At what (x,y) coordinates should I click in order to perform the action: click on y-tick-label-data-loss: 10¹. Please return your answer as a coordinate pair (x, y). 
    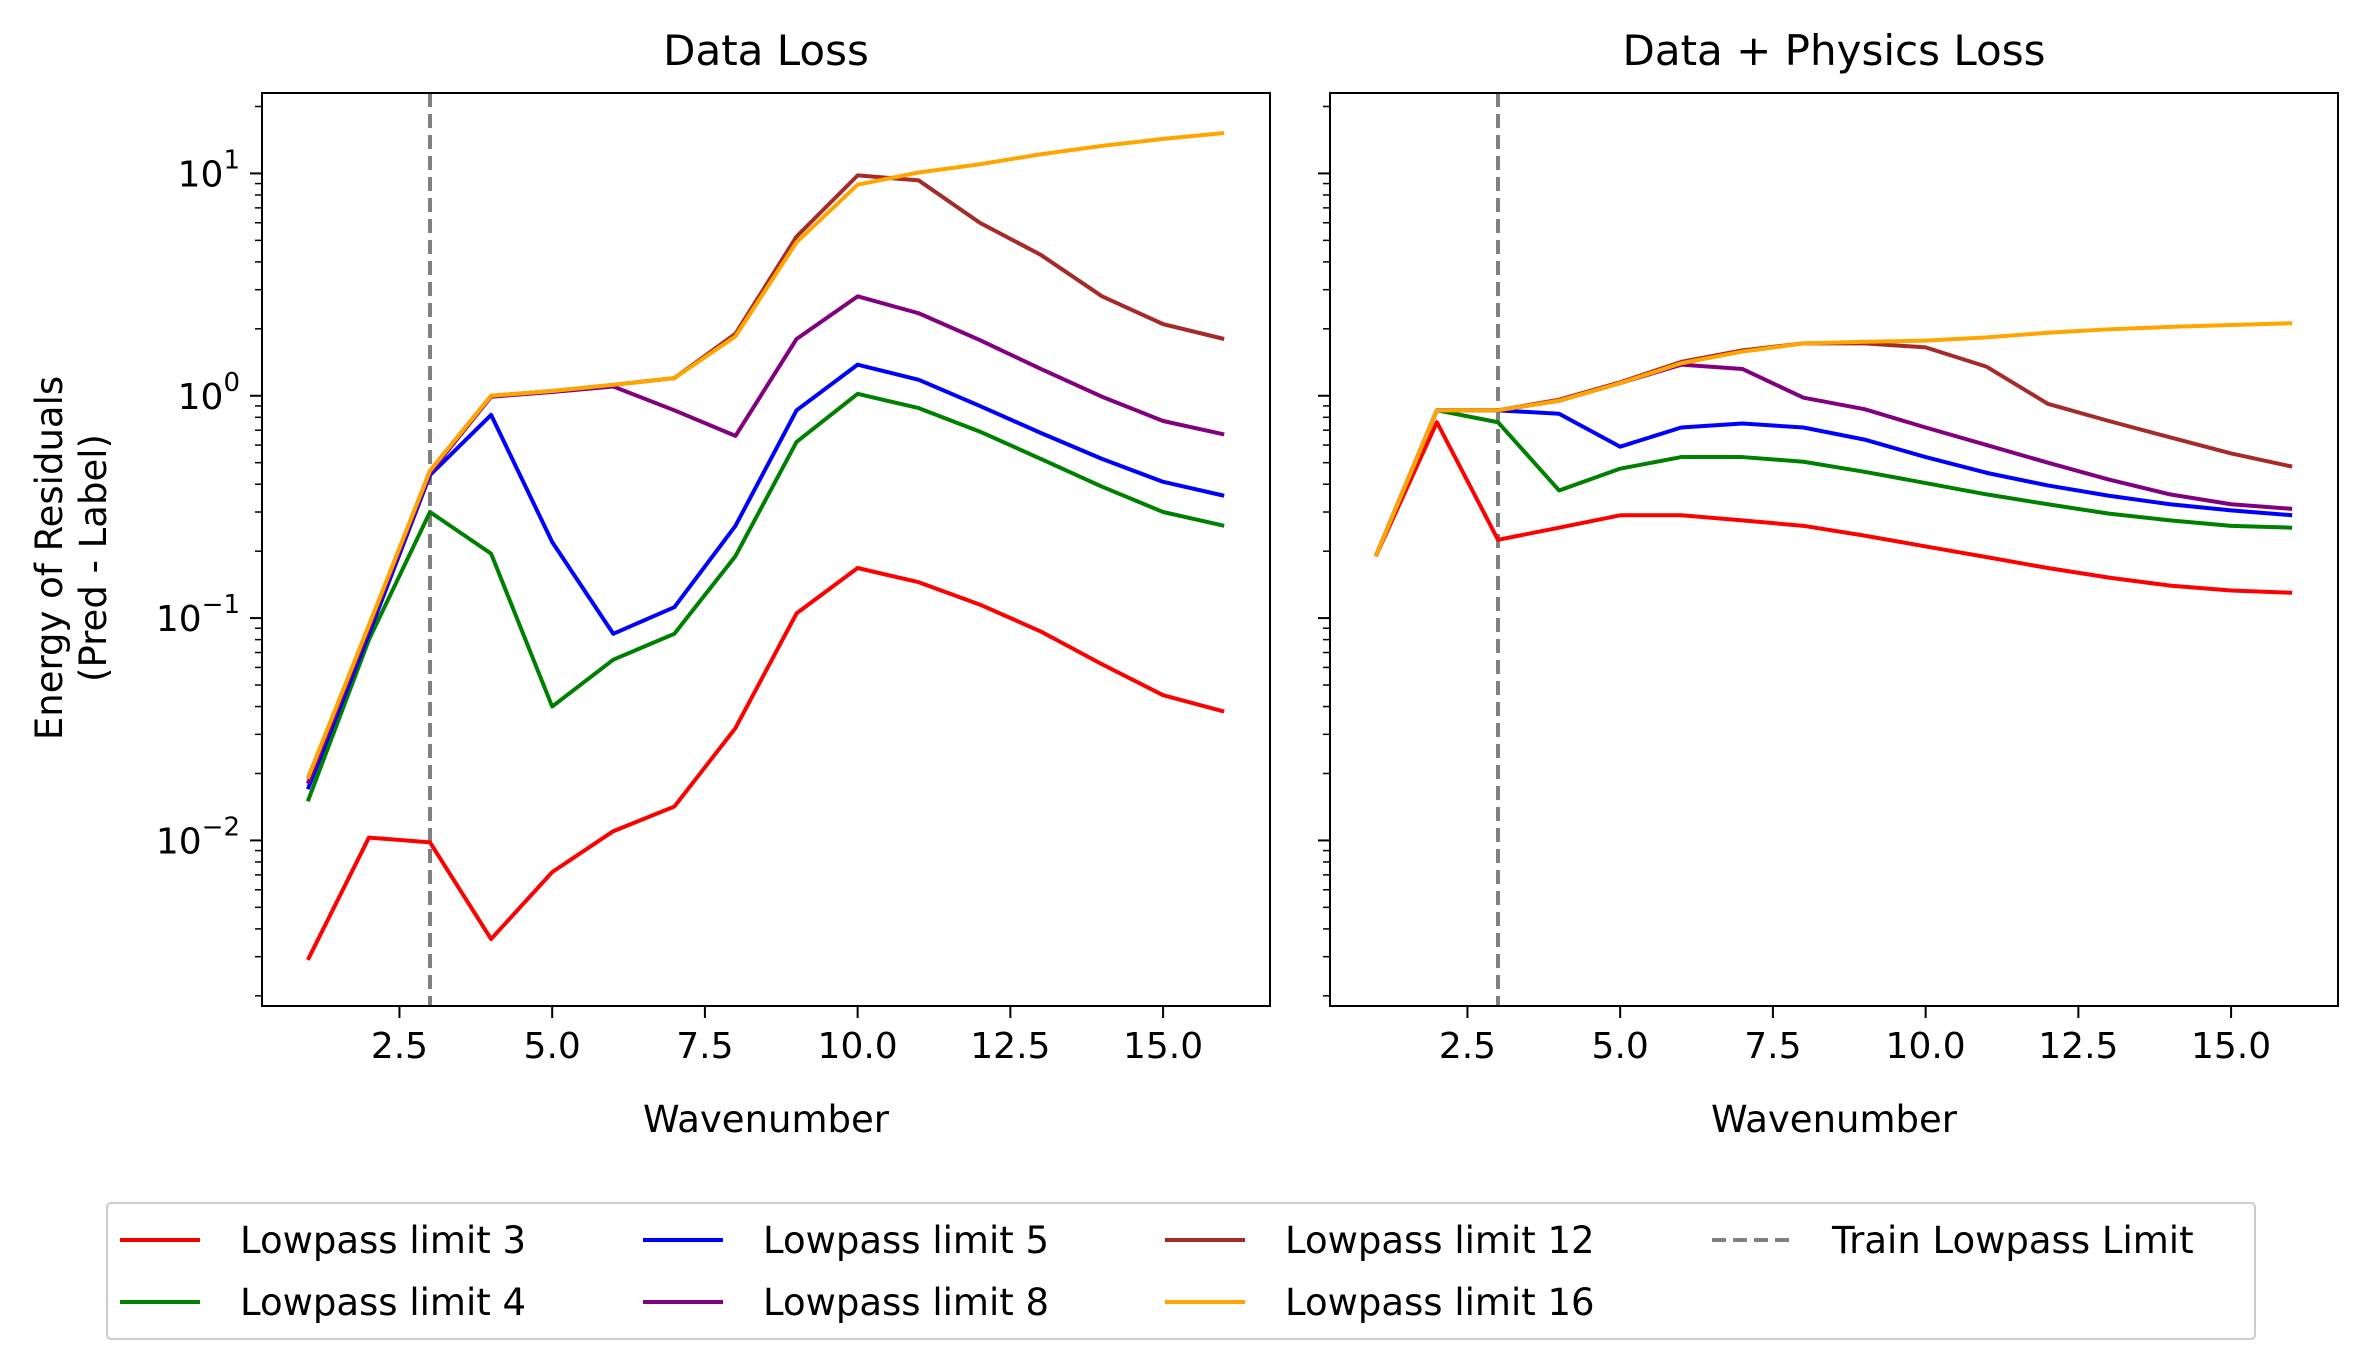
    Looking at the image, I should click on (209, 170).